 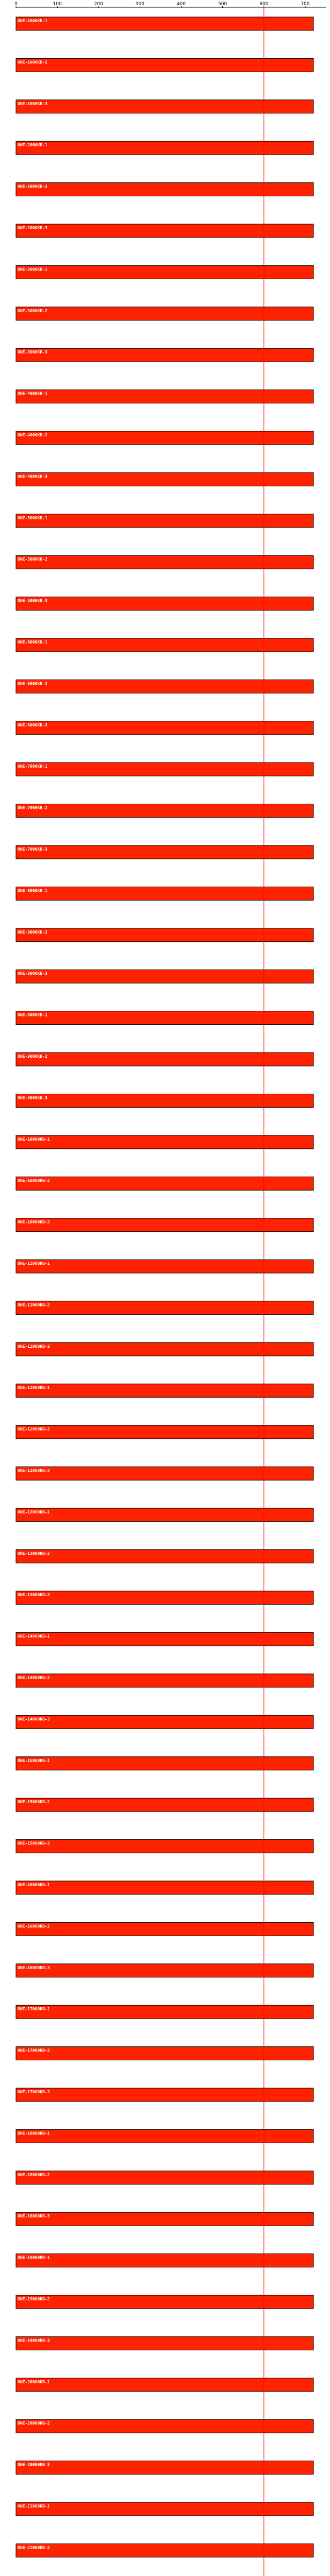 I want to click on bar-label: ONE-16000KB-1, so click(x=34, y=1885).